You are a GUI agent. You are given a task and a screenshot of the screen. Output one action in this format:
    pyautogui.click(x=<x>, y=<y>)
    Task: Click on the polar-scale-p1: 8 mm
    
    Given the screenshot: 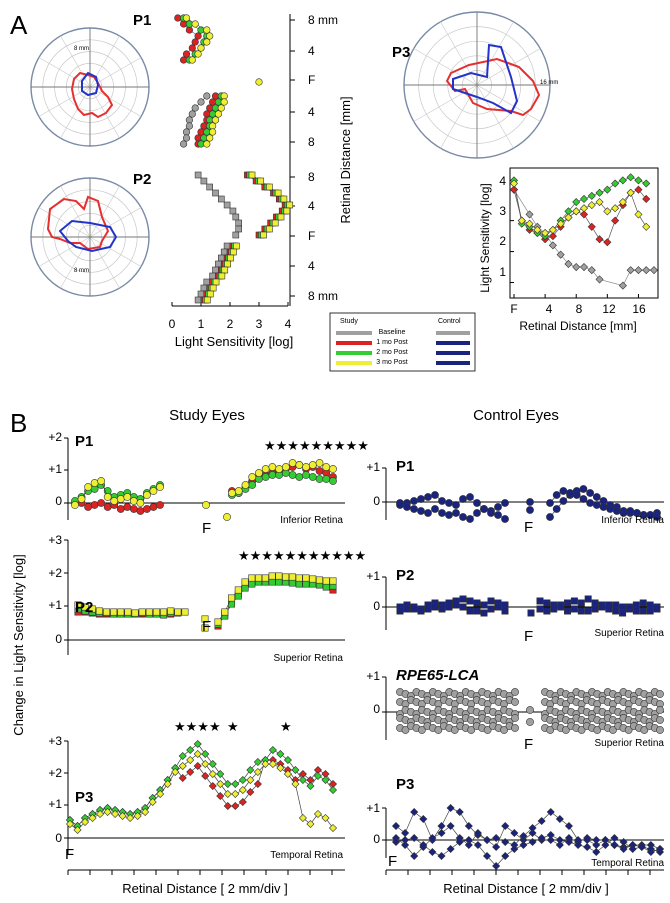 What is the action you would take?
    pyautogui.click(x=81, y=49)
    